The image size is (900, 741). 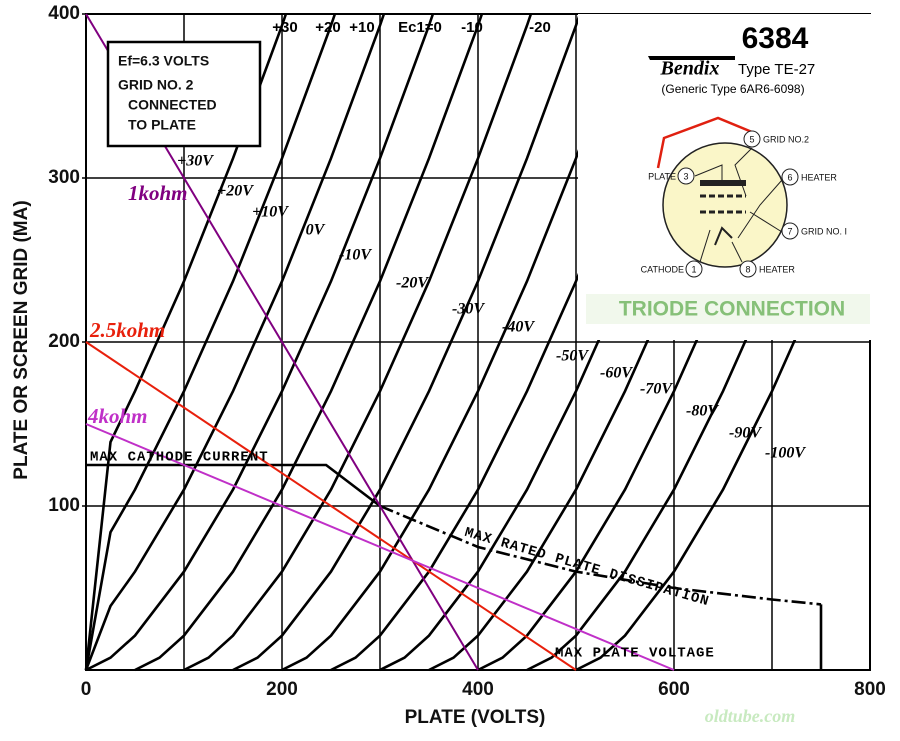 What do you see at coordinates (732, 309) in the screenshot?
I see `connection-label: TRIODE CONNECTION` at bounding box center [732, 309].